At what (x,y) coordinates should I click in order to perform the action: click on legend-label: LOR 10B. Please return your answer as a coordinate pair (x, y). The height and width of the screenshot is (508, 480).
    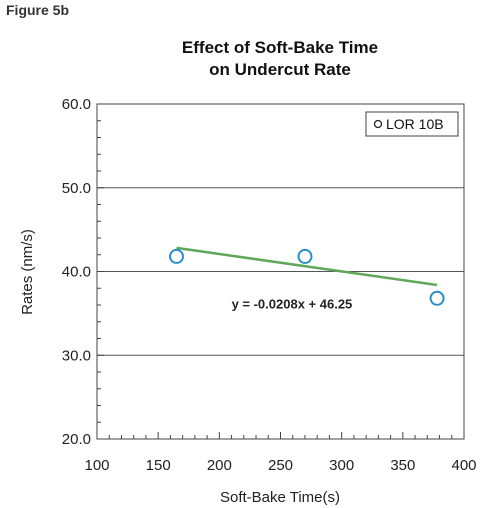
    Looking at the image, I should click on (415, 124).